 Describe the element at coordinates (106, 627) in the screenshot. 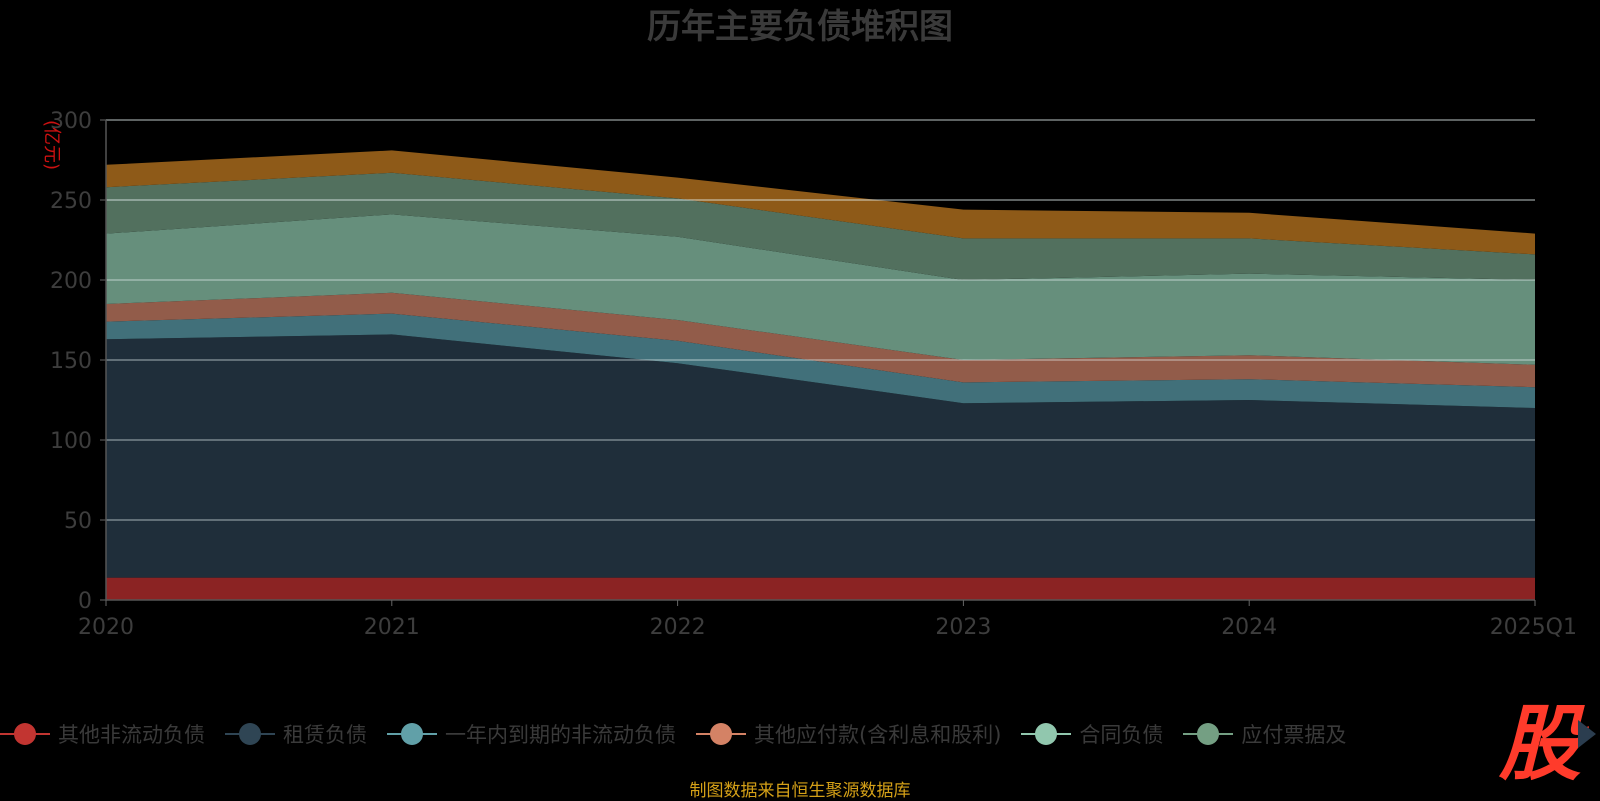

I see `x-tick-label: 2020` at that location.